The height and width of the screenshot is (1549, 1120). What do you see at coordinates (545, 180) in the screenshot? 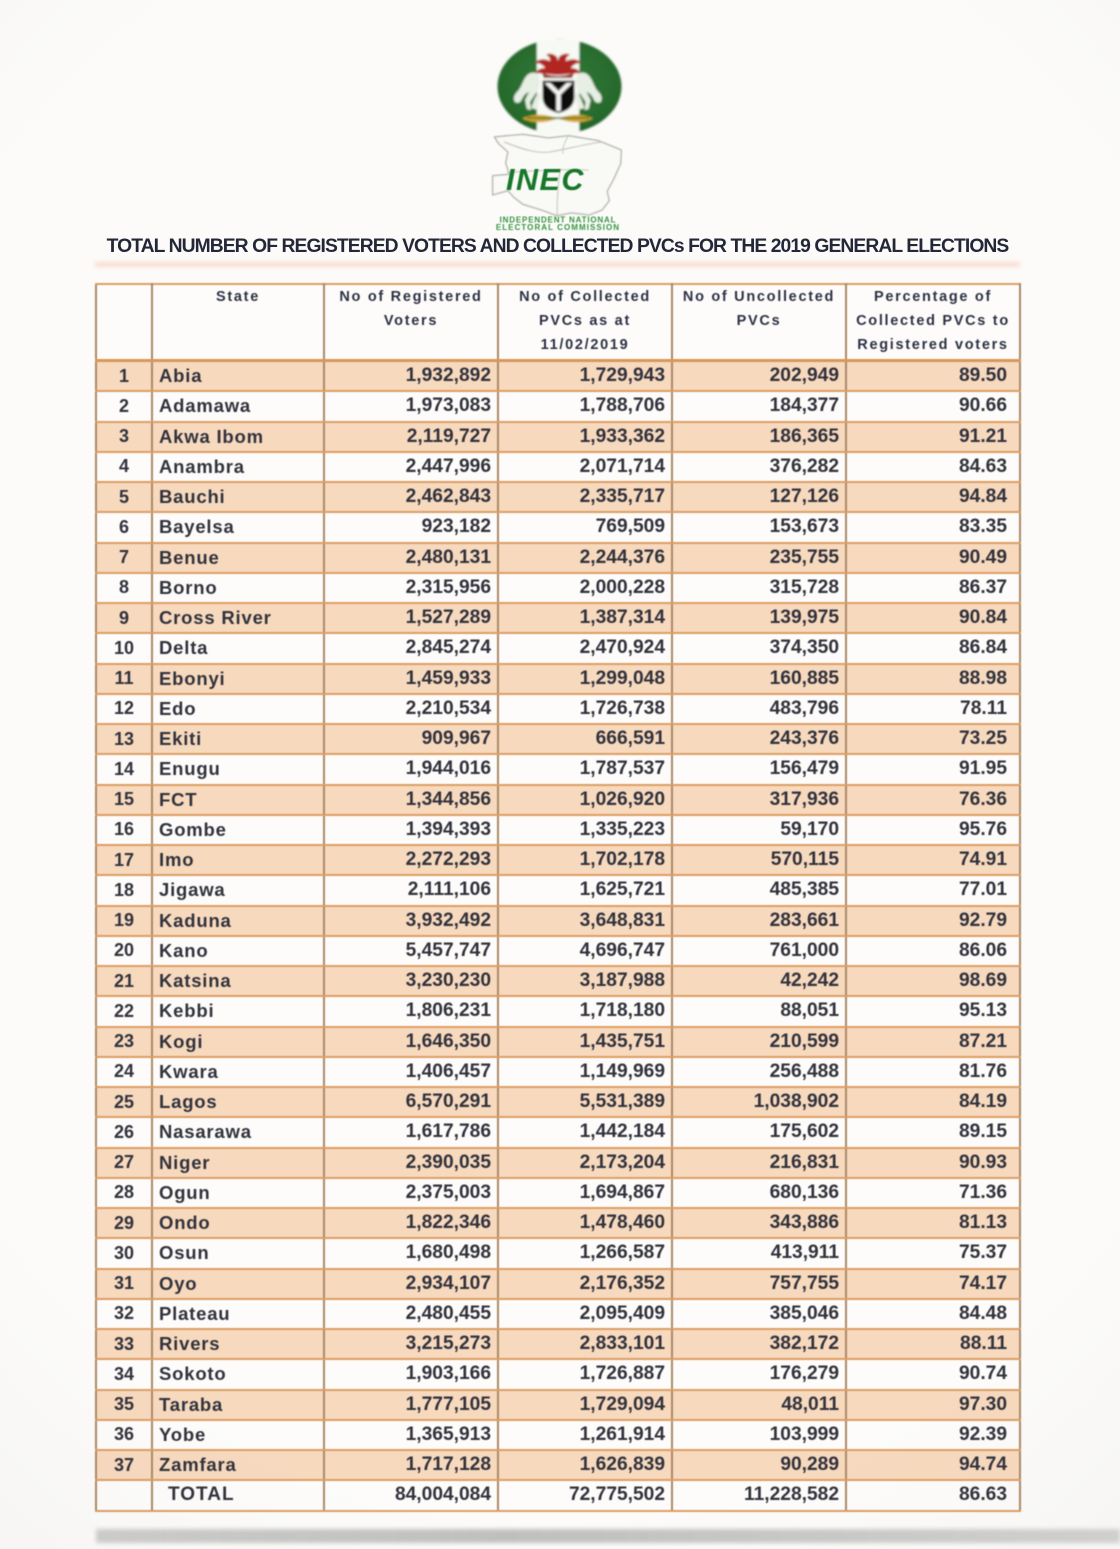
I see `svg-text: INEC` at bounding box center [545, 180].